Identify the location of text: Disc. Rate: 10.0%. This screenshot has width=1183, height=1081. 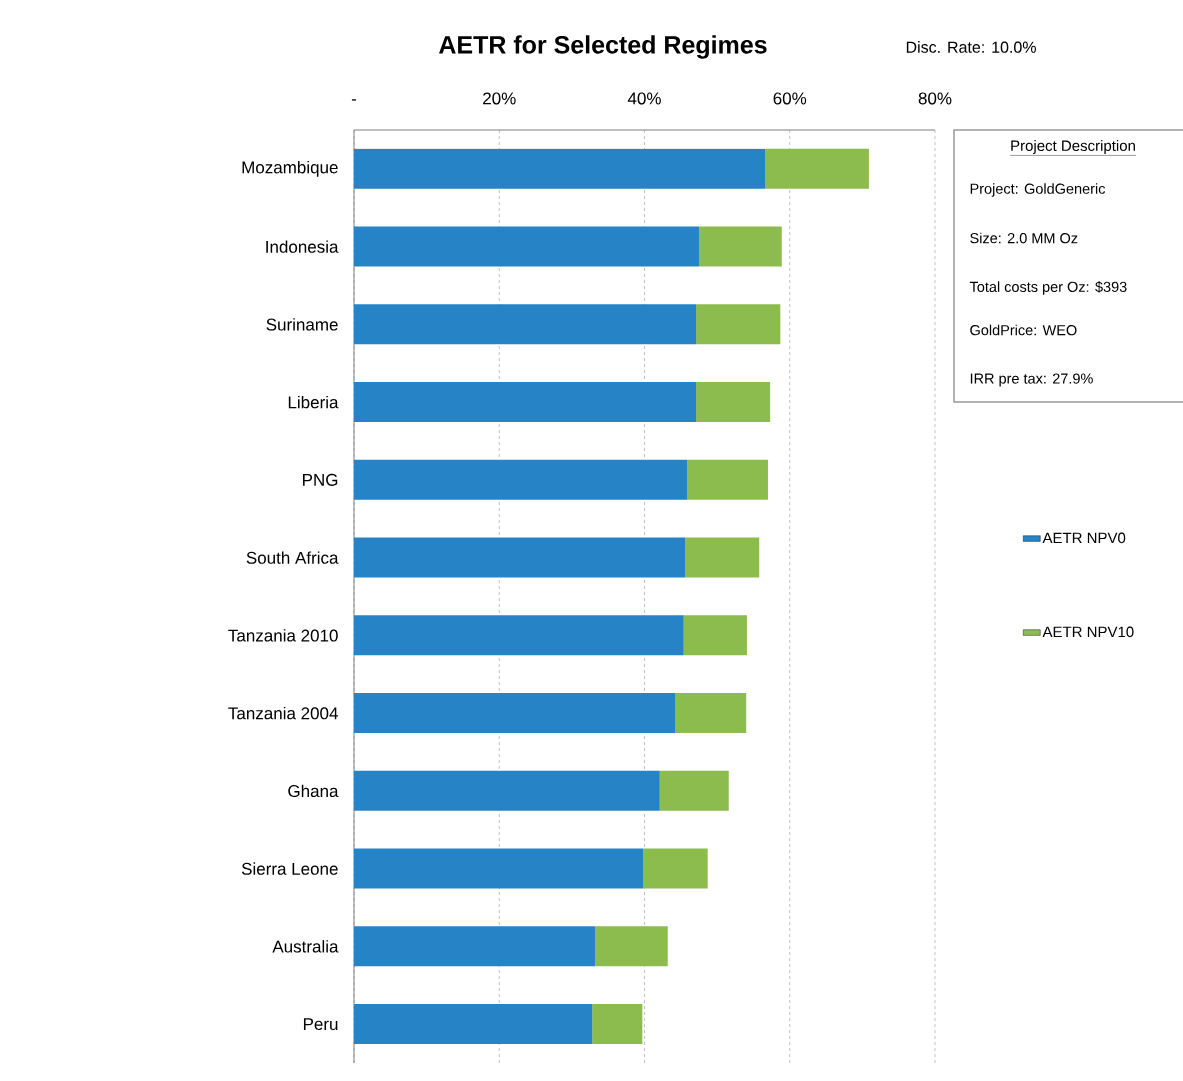
(971, 47).